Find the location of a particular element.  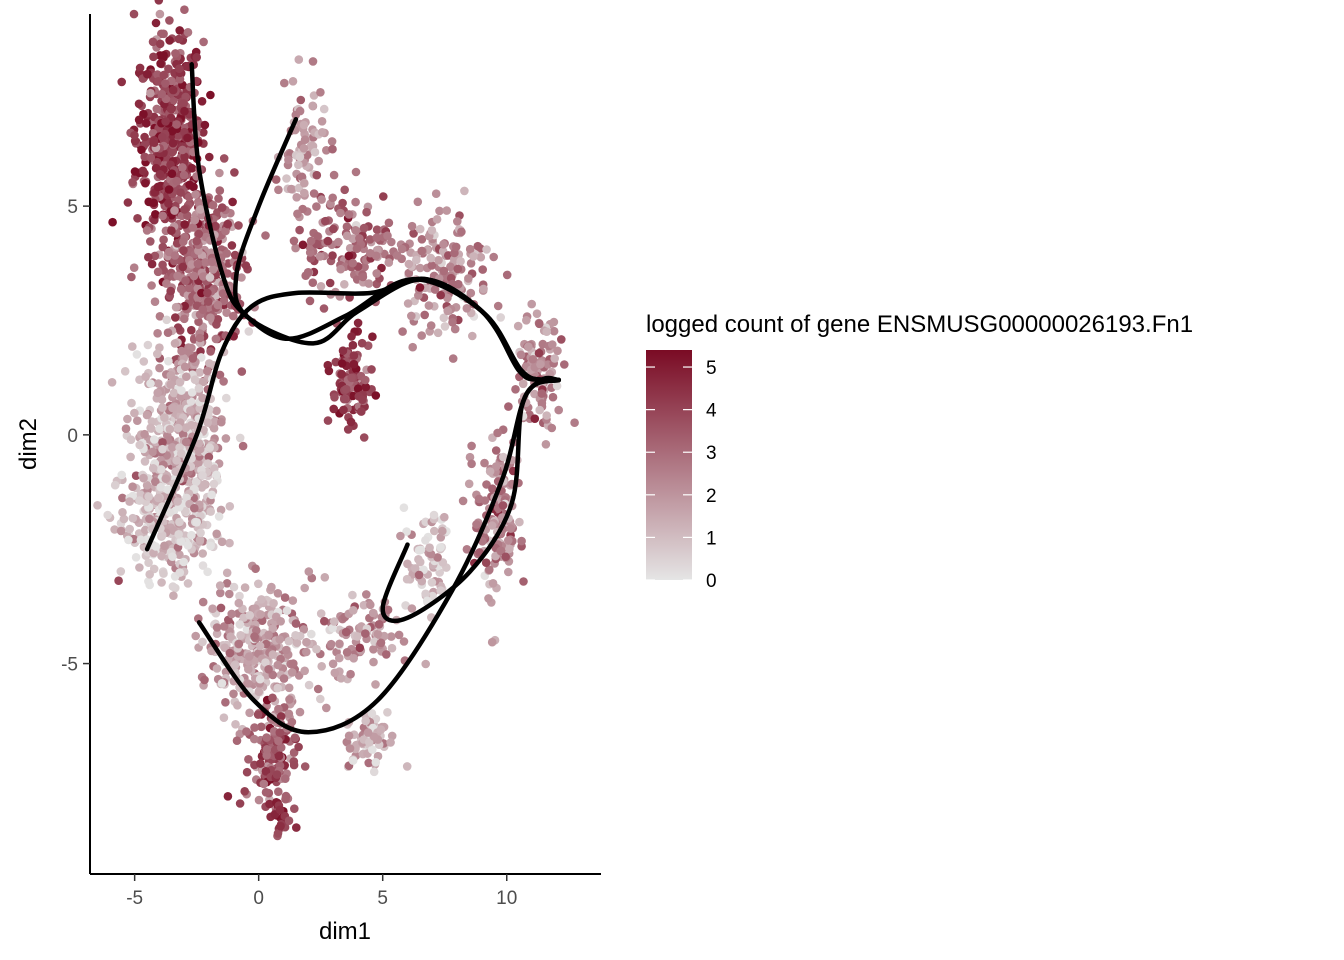

legend-tick-label: 5 is located at coordinates (711, 368).